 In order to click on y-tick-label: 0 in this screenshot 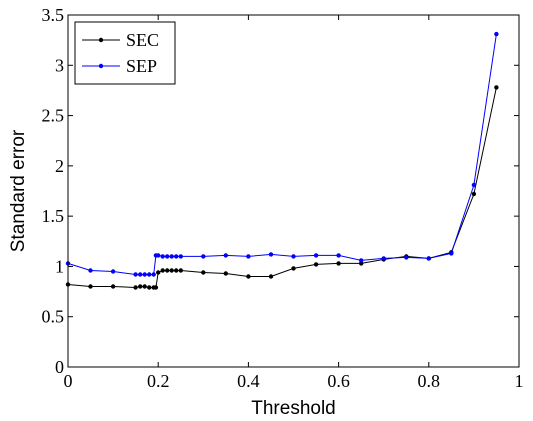, I will do `click(59, 367)`.